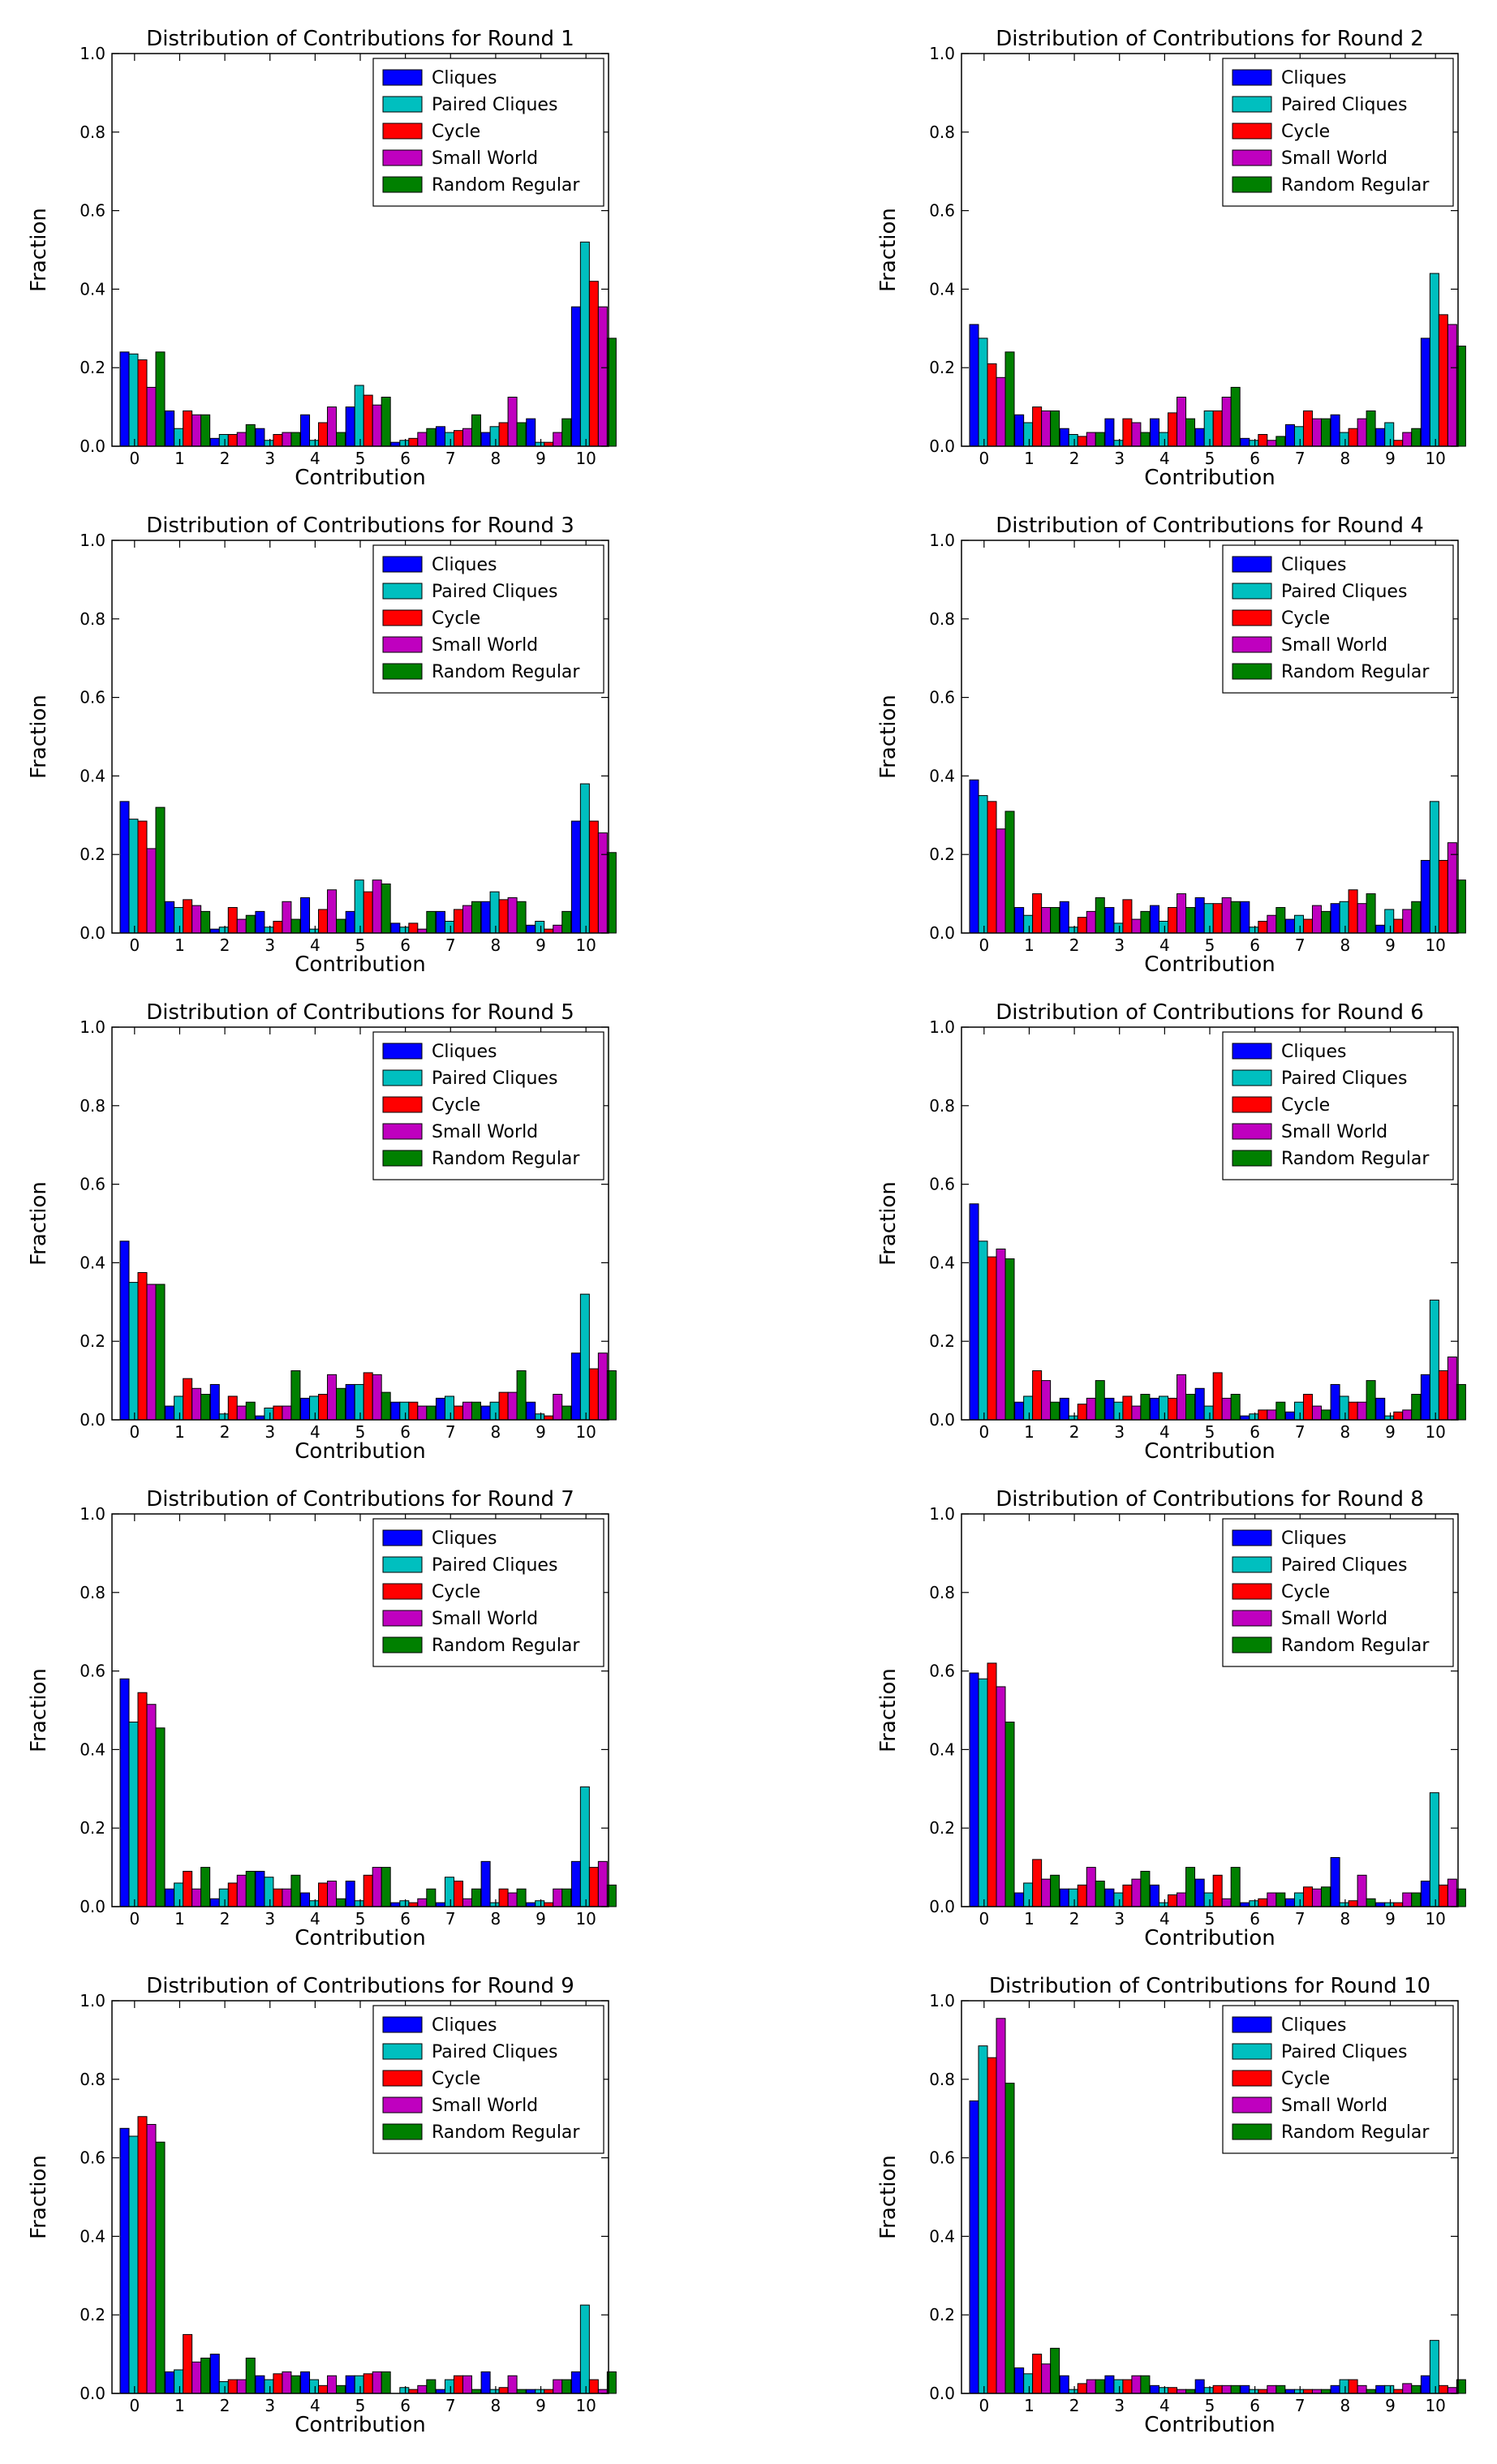 The image size is (1497, 2464). Describe the element at coordinates (405, 1919) in the screenshot. I see `chart7-x-tick-label: 6` at that location.